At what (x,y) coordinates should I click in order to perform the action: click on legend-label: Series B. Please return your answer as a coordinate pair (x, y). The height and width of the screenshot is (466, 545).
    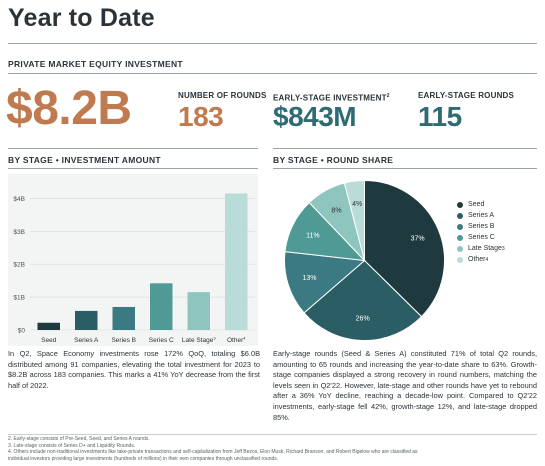
    Looking at the image, I should click on (481, 226).